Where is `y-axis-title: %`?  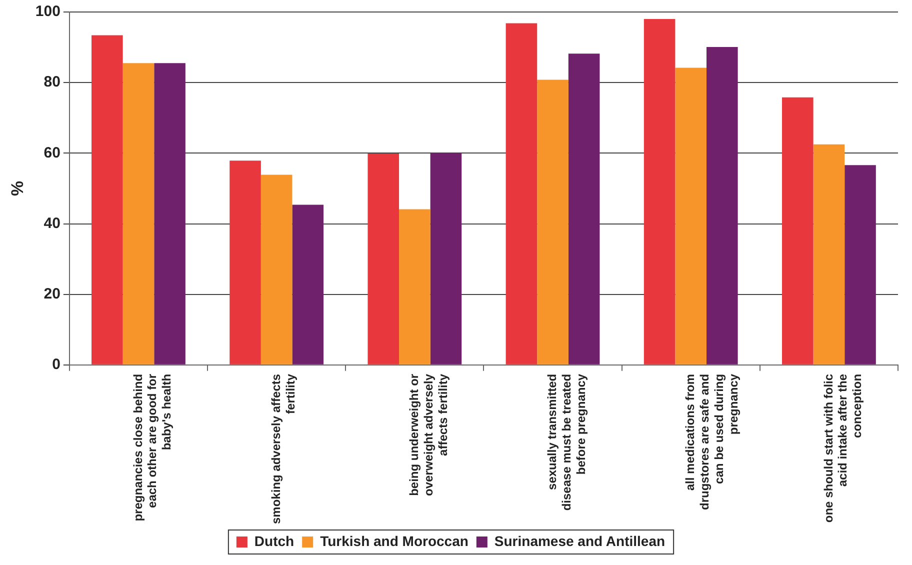
y-axis-title: % is located at coordinates (17, 188).